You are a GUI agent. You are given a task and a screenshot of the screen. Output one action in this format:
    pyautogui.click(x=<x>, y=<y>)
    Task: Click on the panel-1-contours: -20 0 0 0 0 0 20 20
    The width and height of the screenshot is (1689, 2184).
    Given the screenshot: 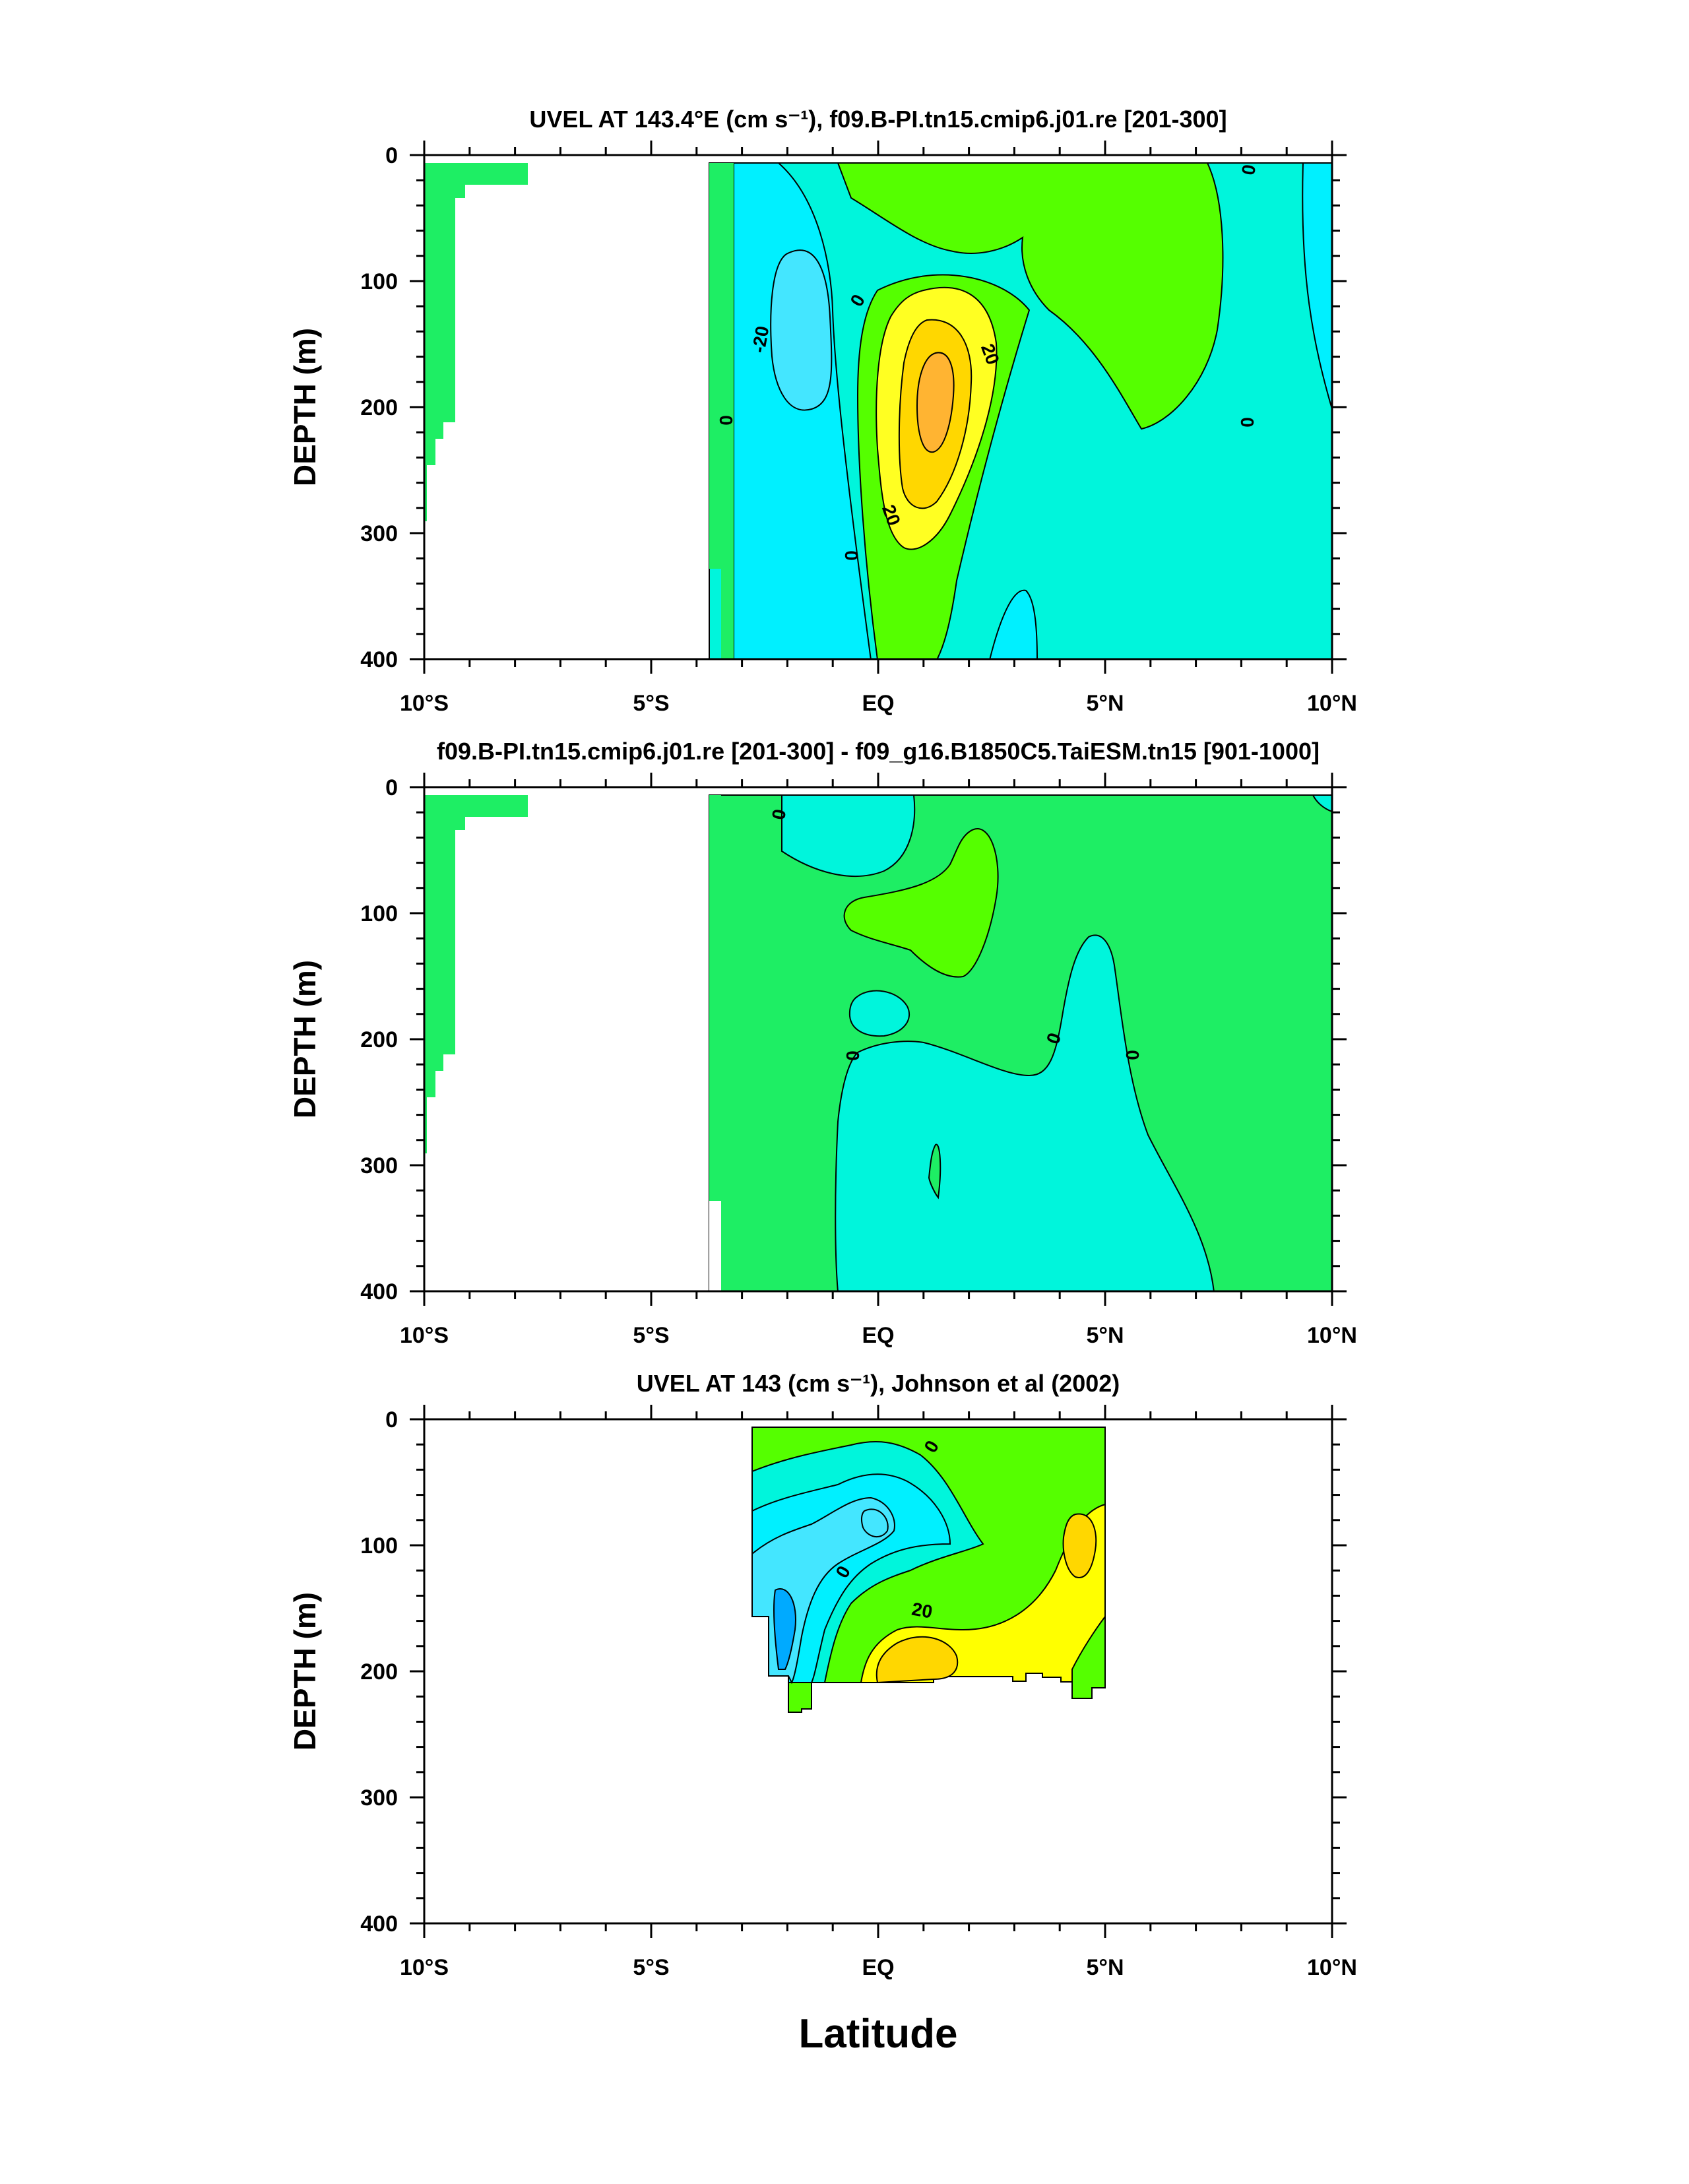 What is the action you would take?
    pyautogui.click(x=878, y=410)
    